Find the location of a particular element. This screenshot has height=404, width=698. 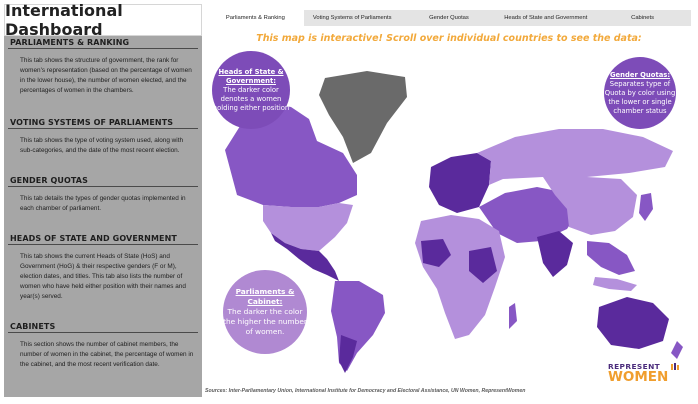

tab-voting-systems: Voting Systems of Parliaments is located at coordinates (352, 18).